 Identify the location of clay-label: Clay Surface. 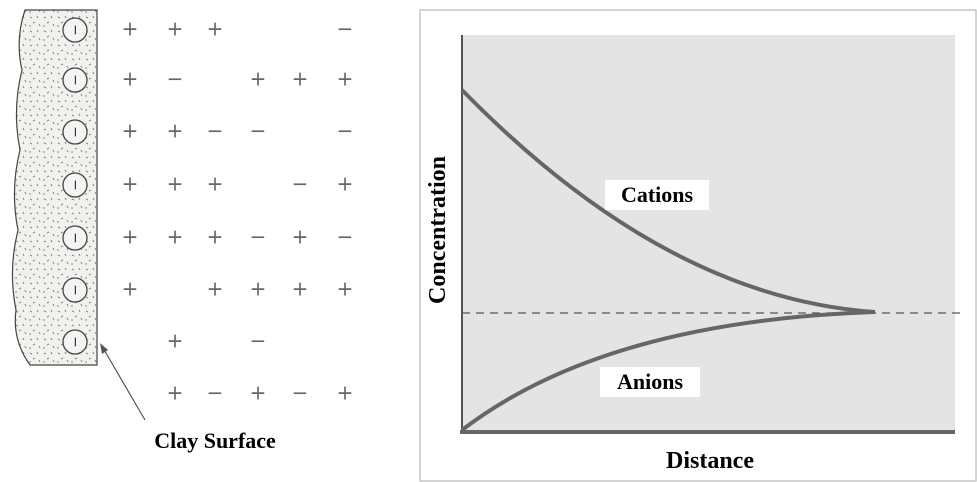
(215, 440).